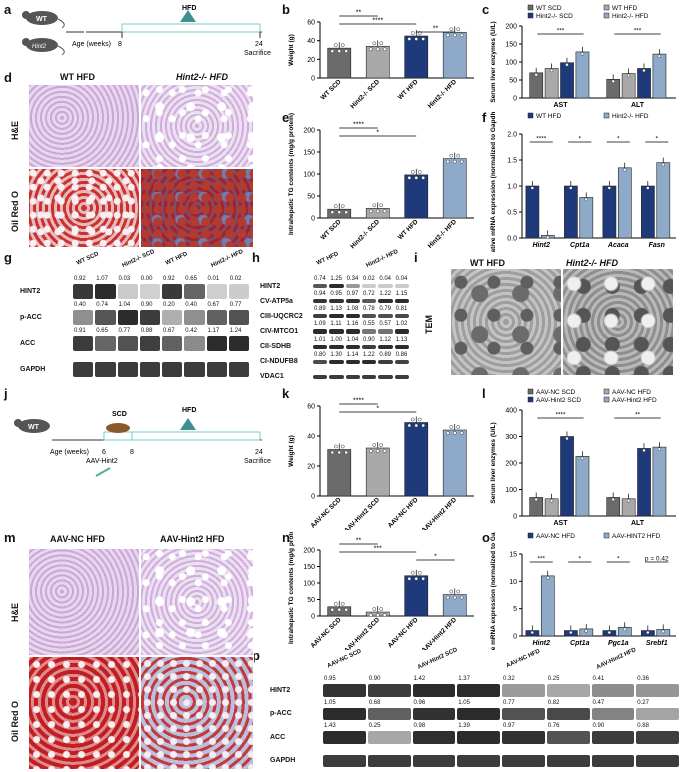 This screenshot has width=685, height=772. I want to click on x-tick-label: Hint2-/- SCD, so click(365, 94).